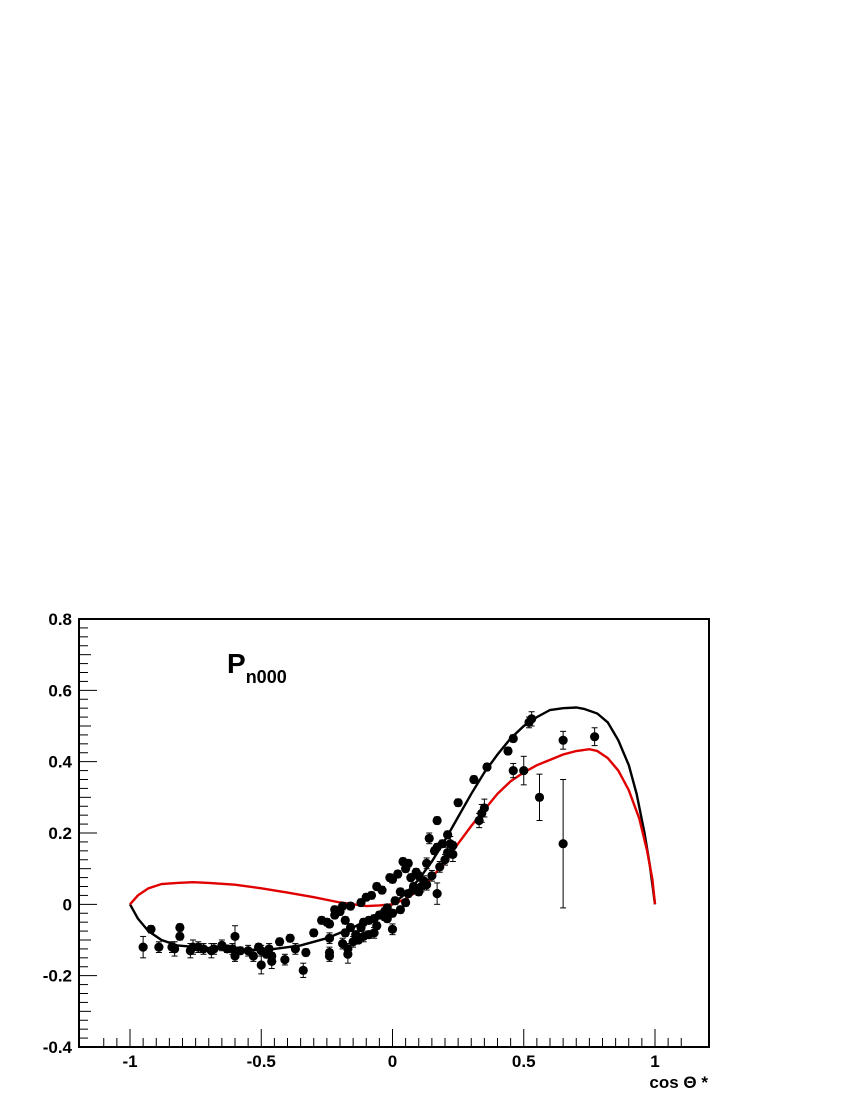 This screenshot has width=850, height=1100. I want to click on y-axis-ticks: -0.4 -0.2 0 0.2 0.4 0.6 0.8, so click(70, 833).